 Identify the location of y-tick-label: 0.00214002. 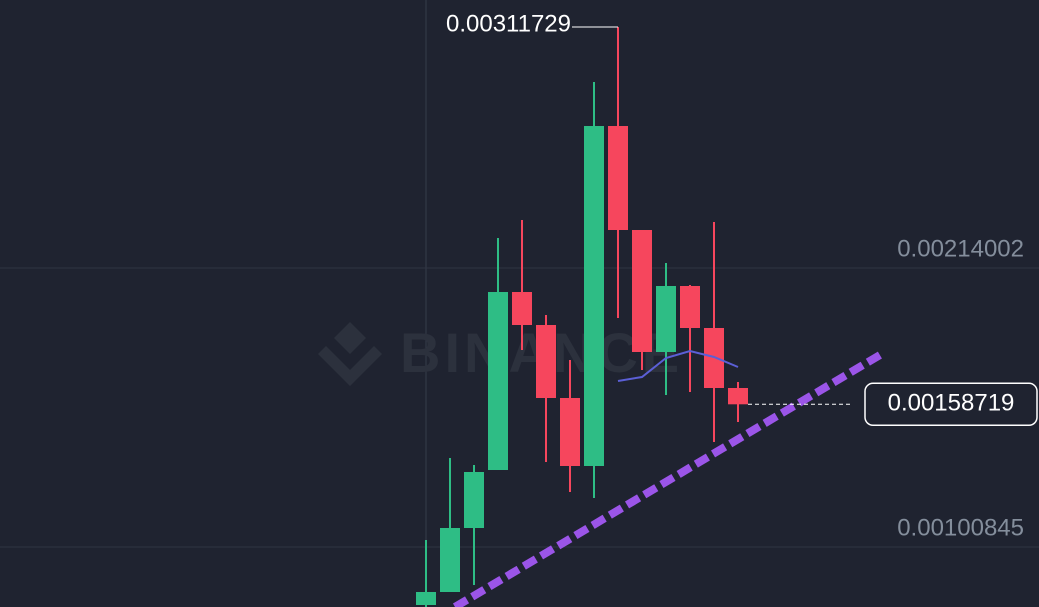
(960, 248).